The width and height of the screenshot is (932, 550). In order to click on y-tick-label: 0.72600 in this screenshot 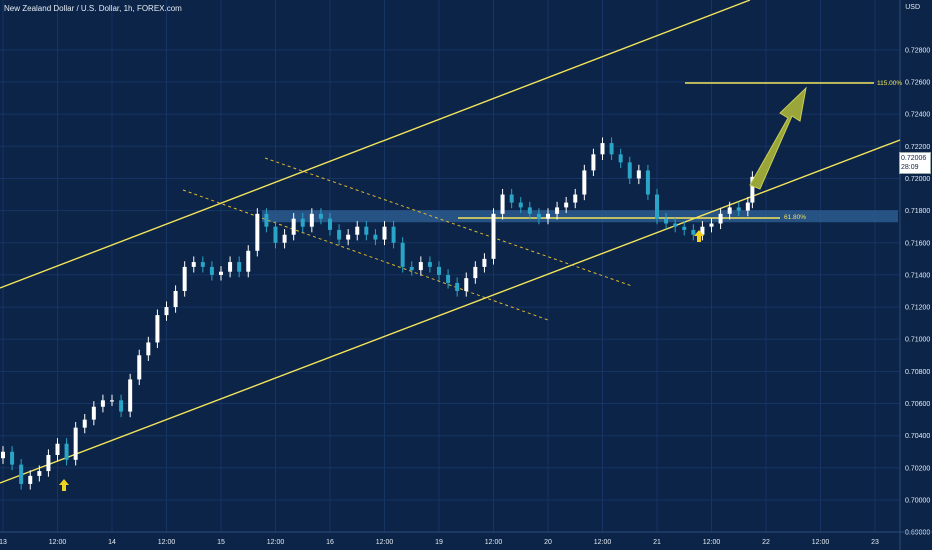, I will do `click(917, 83)`.